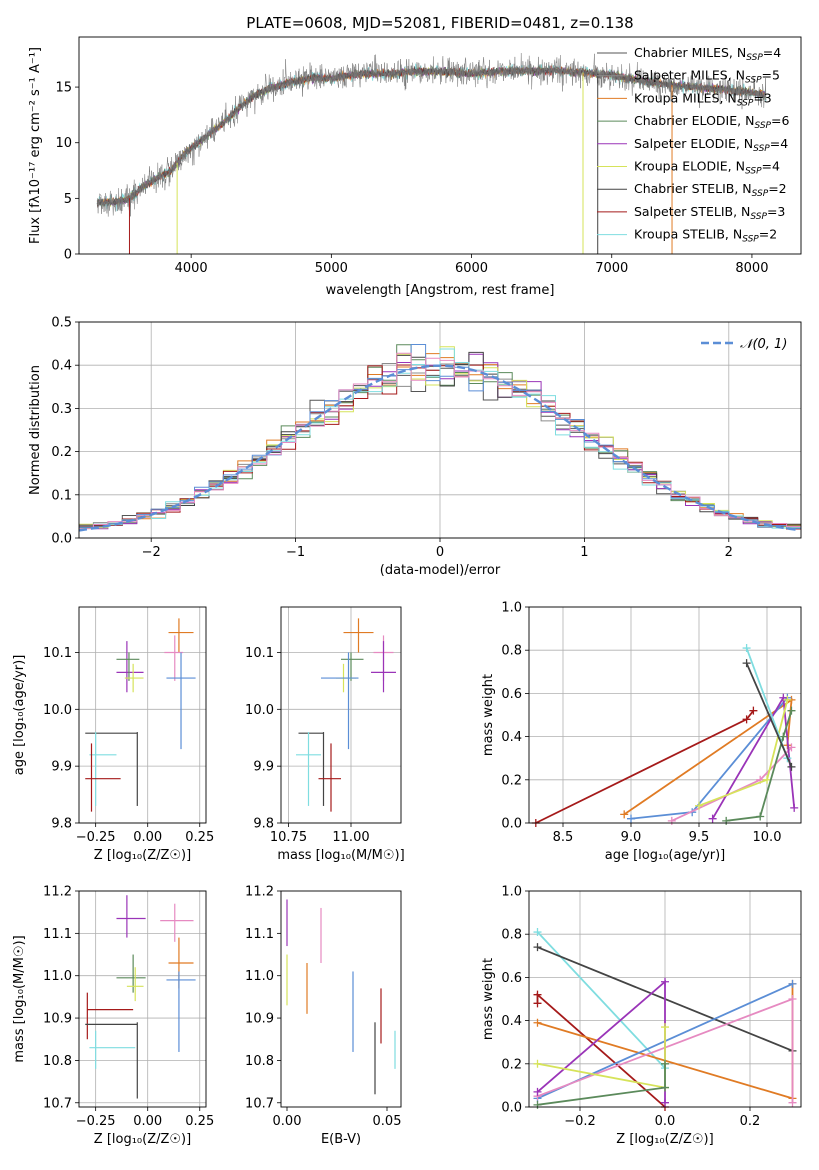 This screenshot has height=1170, width=819. I want to click on legend-entry: Salpeter MILES, NSSP=5, so click(707, 77).